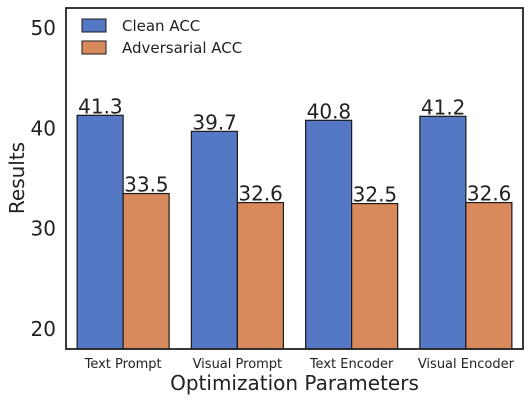 The height and width of the screenshot is (402, 531). I want to click on data-label-adversarial-1: 33.5, so click(146, 185).